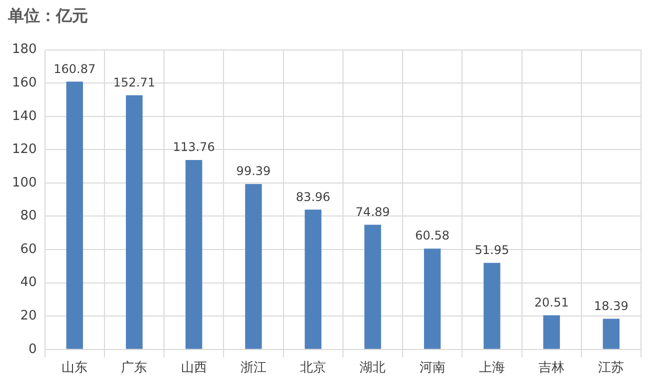 Image resolution: width=659 pixels, height=379 pixels. What do you see at coordinates (134, 368) in the screenshot?
I see `x-tick-label: 广东` at bounding box center [134, 368].